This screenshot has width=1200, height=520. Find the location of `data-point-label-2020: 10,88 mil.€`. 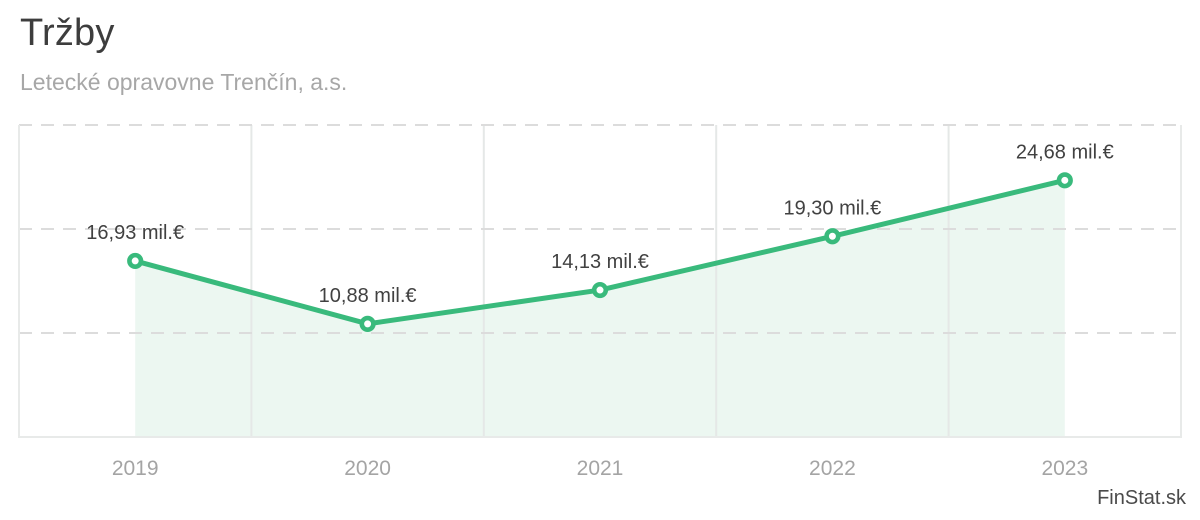

data-point-label-2020: 10,88 mil.€ is located at coordinates (368, 296).